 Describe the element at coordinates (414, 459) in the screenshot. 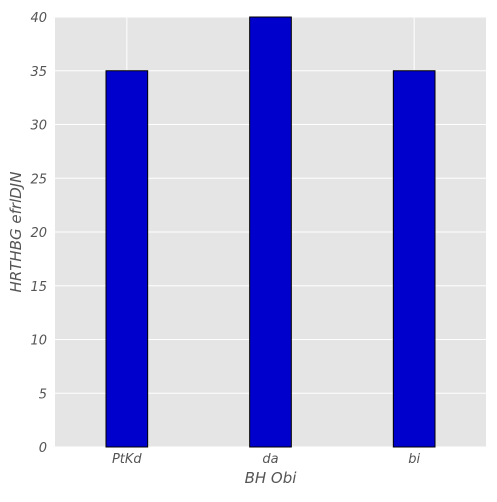

I see `x-tick-label: bi` at that location.